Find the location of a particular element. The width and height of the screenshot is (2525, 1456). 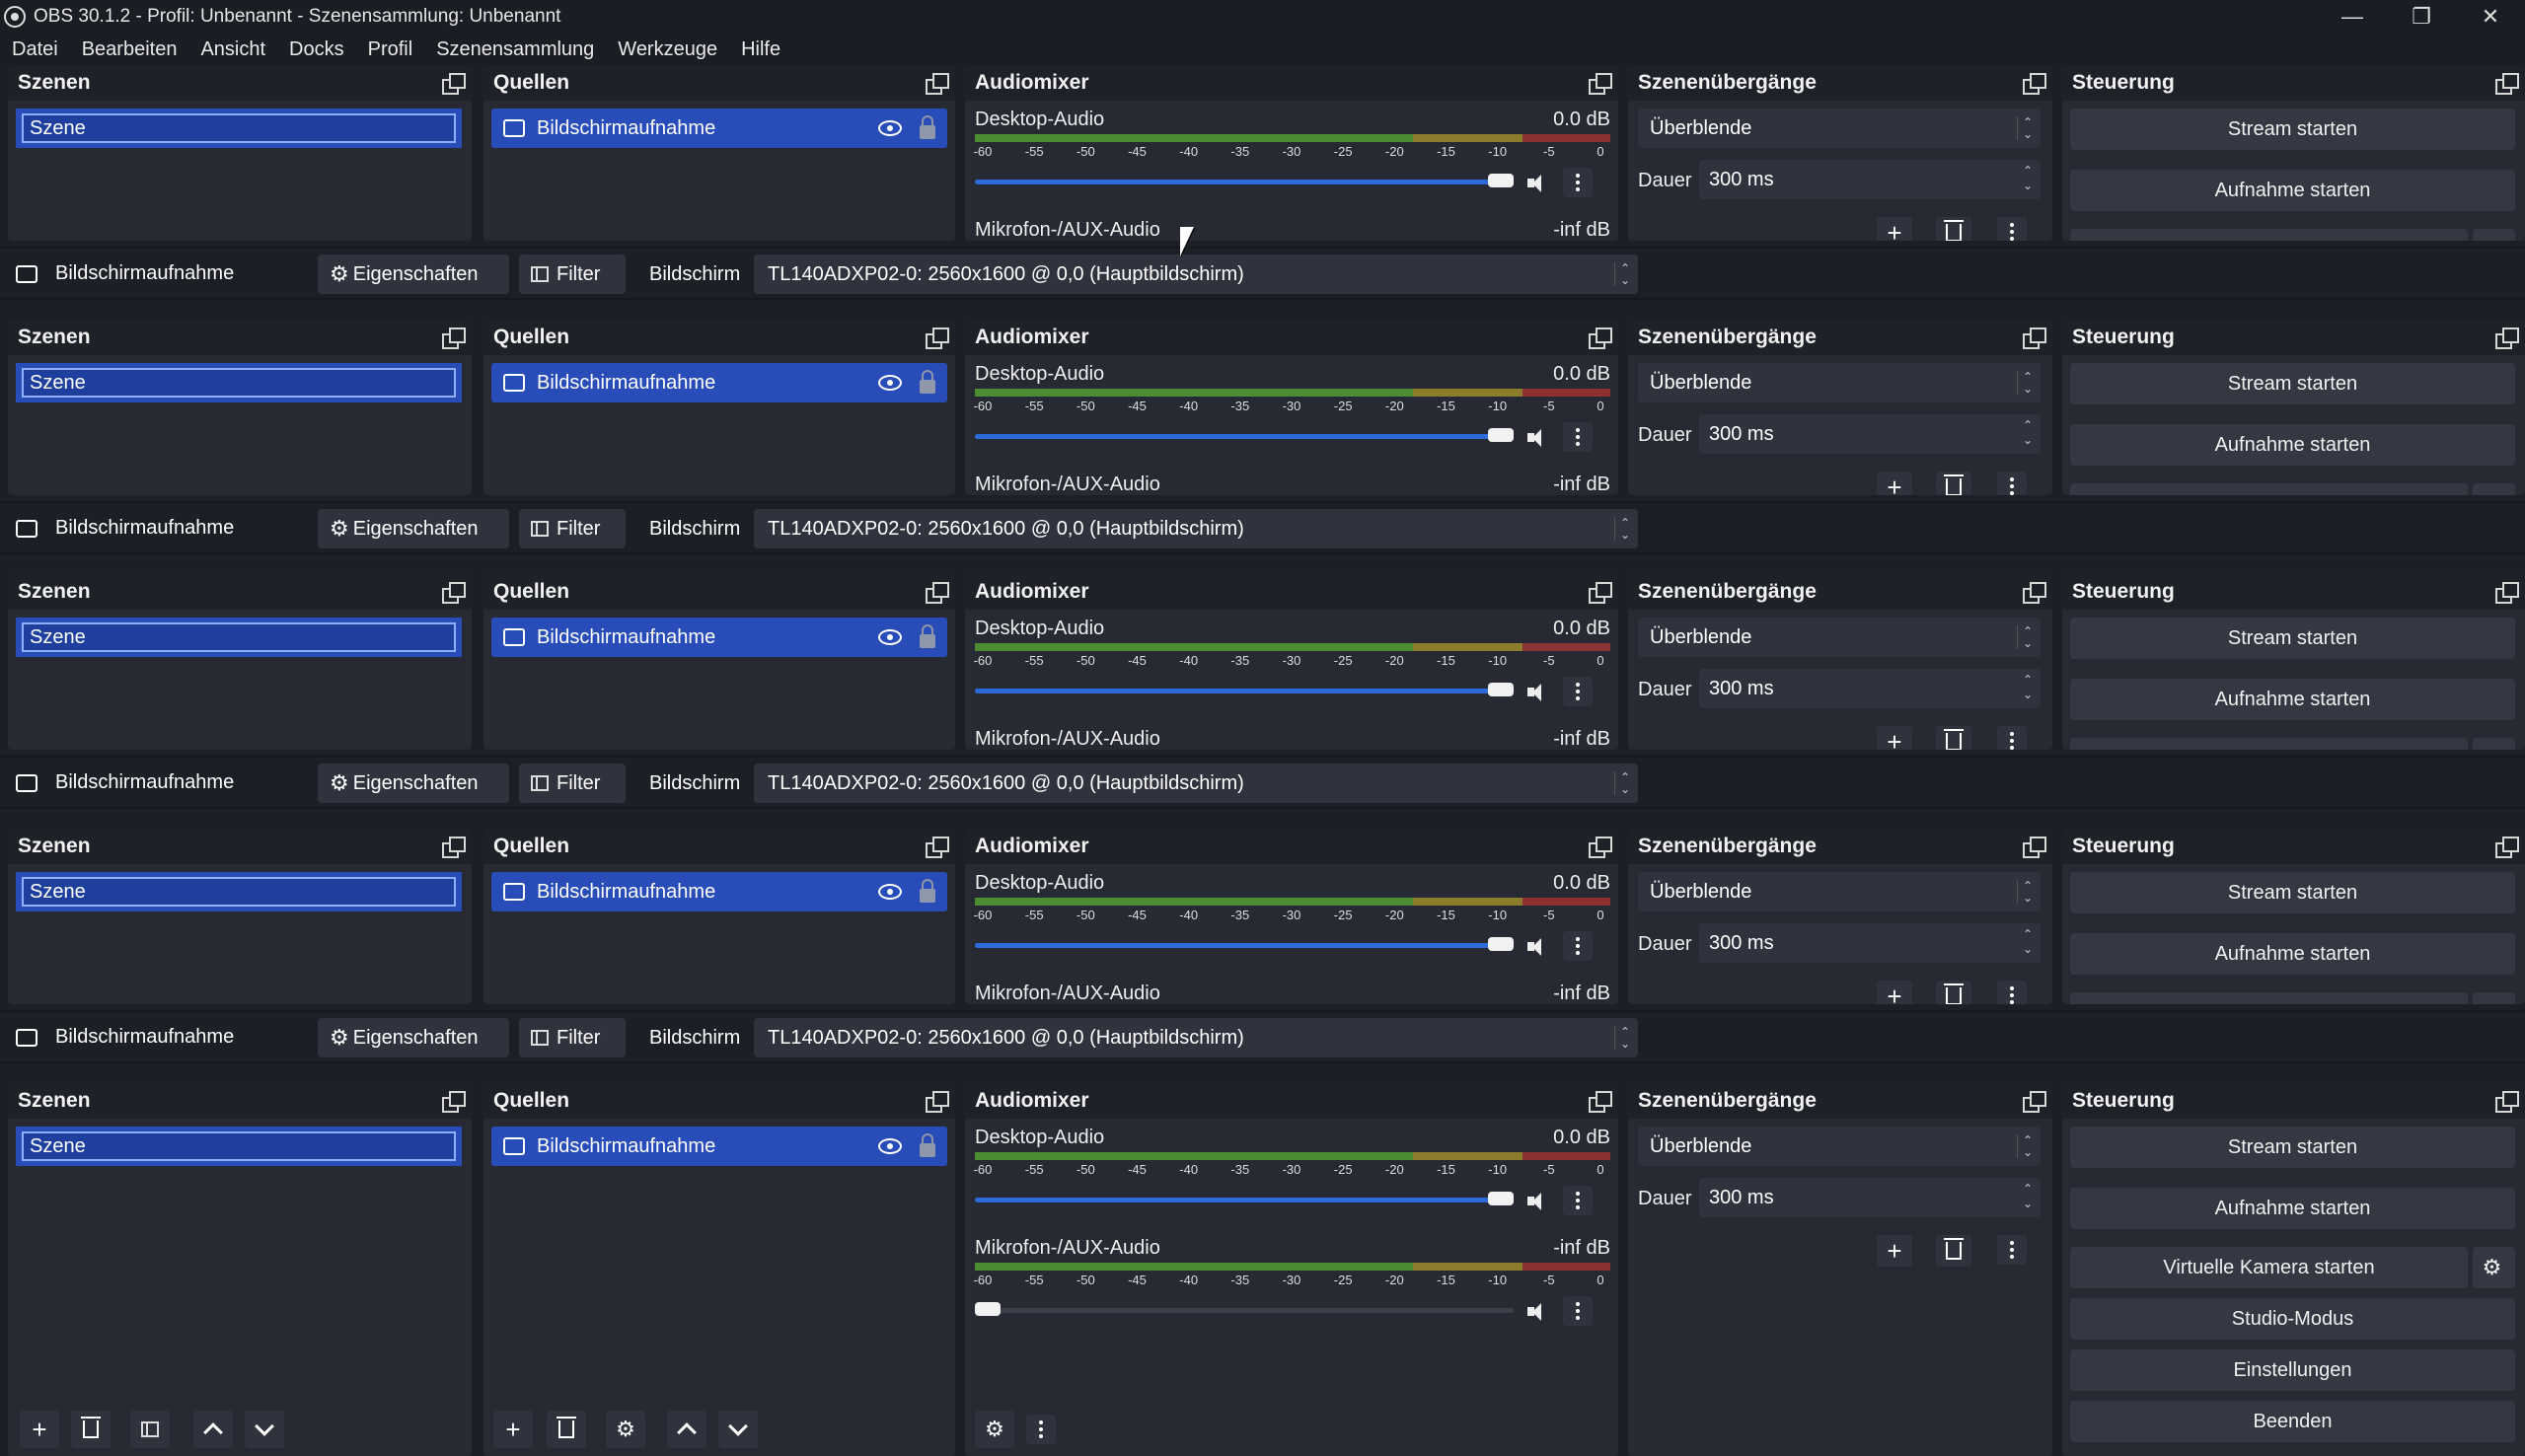

move-scene-down-button is located at coordinates (264, 1429).